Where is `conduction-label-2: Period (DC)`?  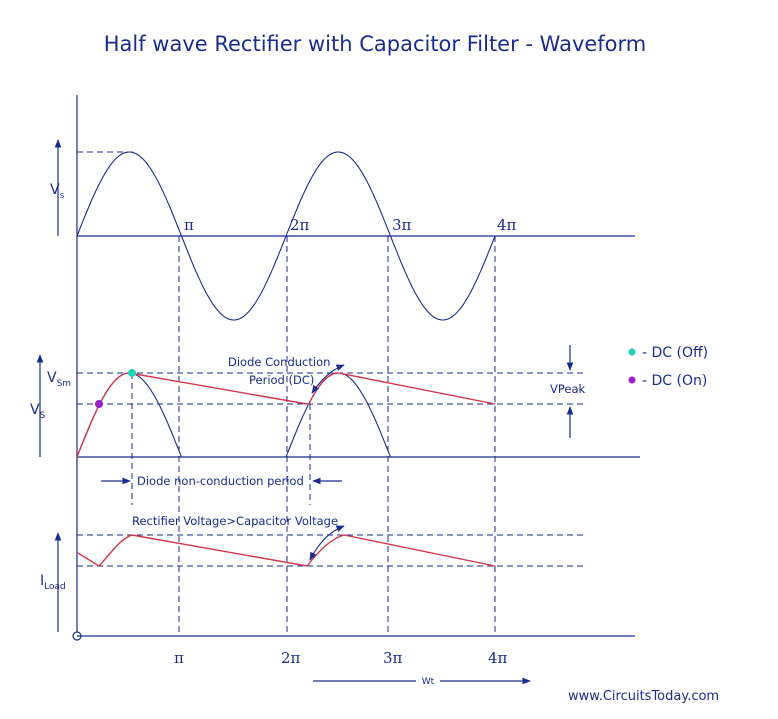 conduction-label-2: Period (DC) is located at coordinates (281, 380).